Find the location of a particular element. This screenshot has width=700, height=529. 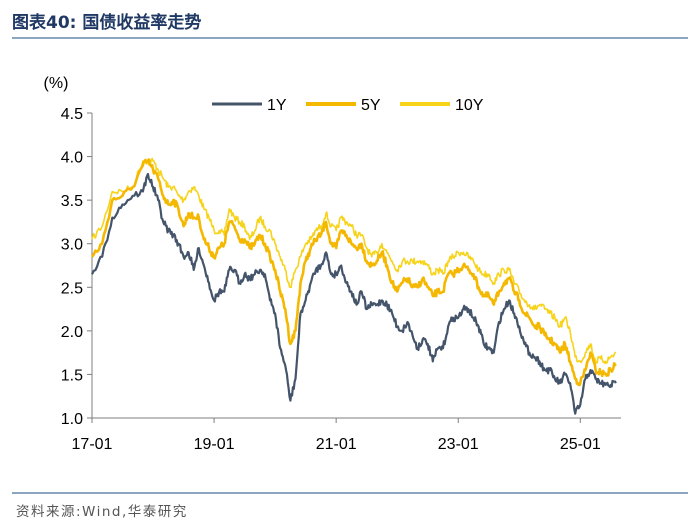

x-tick-label: 25-01 is located at coordinates (580, 444).